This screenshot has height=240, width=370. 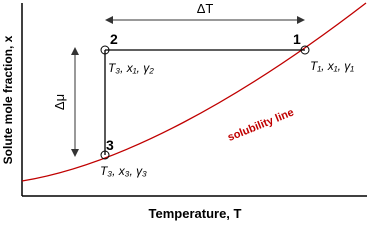 What do you see at coordinates (261, 124) in the screenshot?
I see `curve-label: solubility line` at bounding box center [261, 124].